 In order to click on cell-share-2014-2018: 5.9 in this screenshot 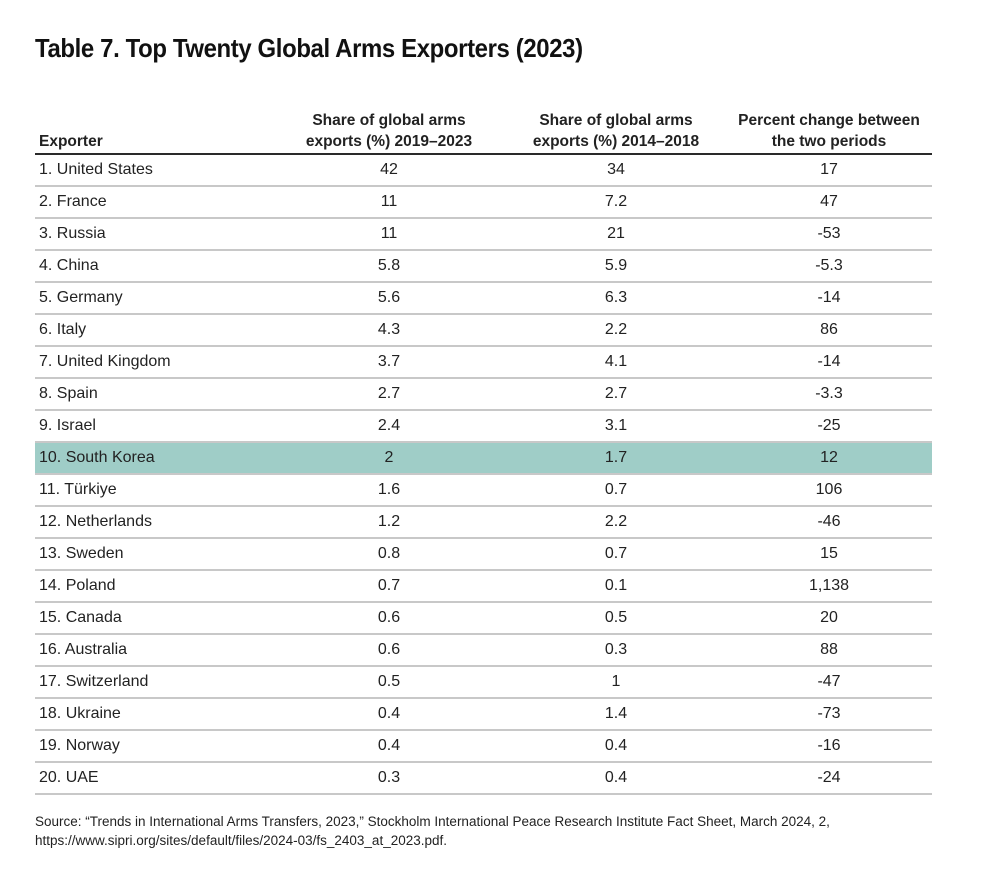, I will do `click(616, 266)`.